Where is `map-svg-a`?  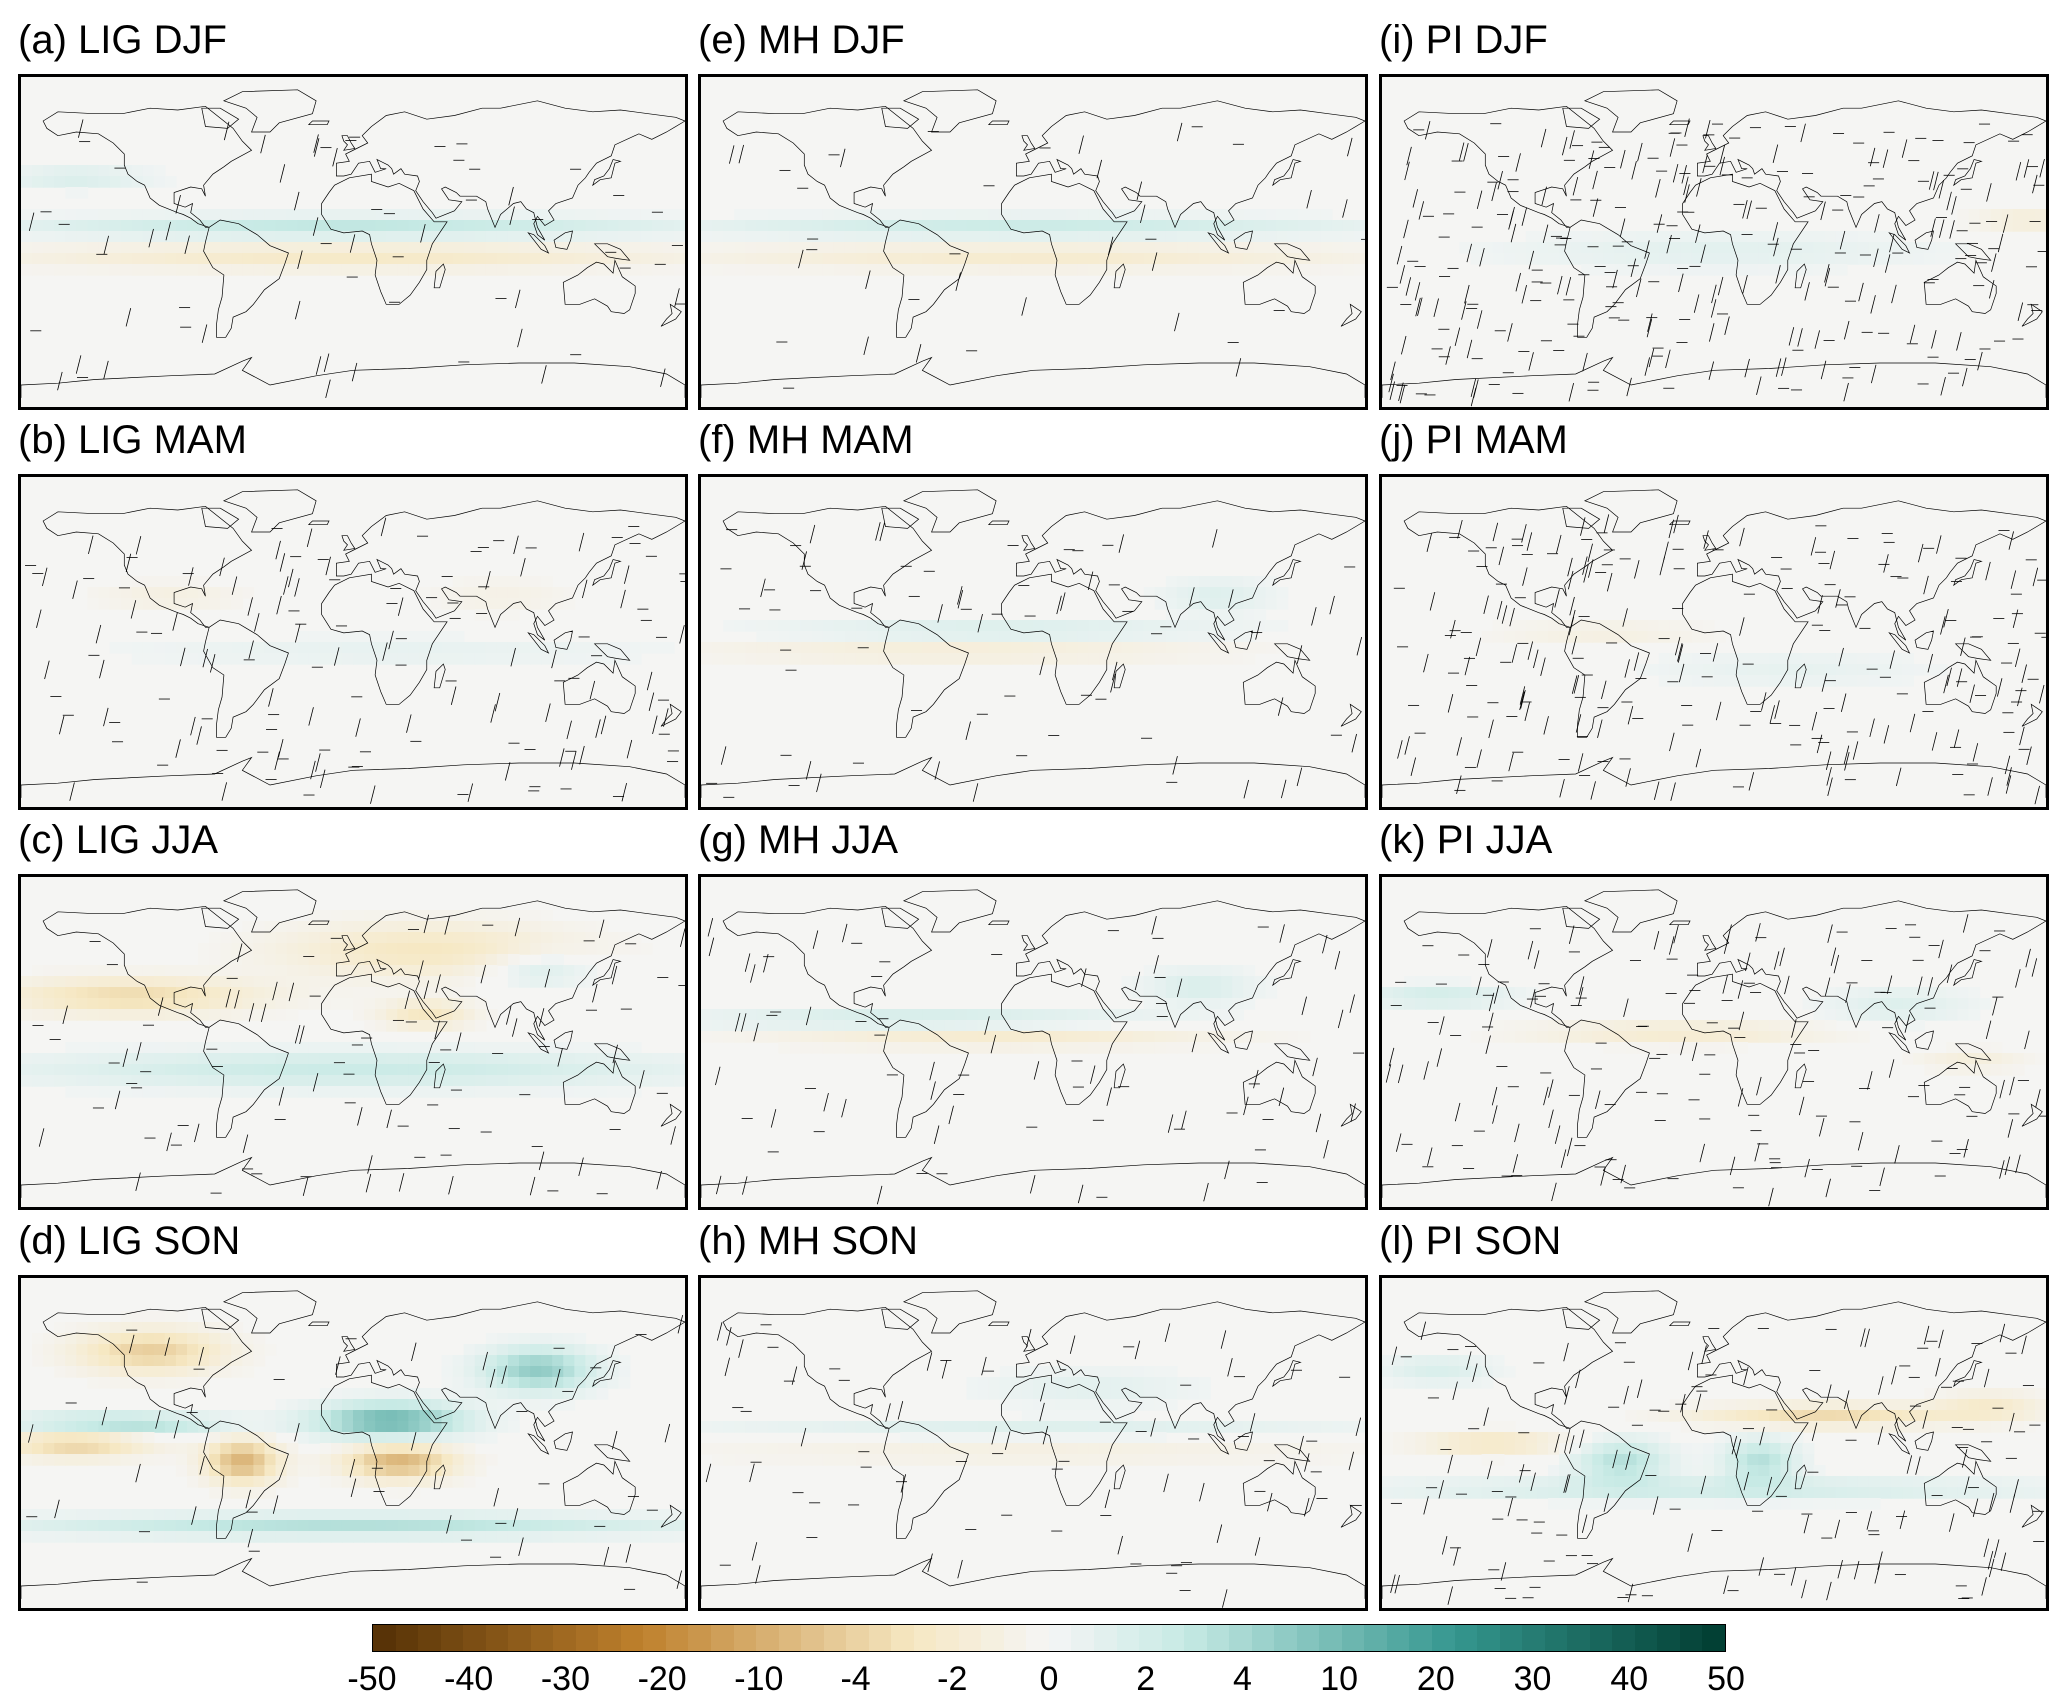 map-svg-a is located at coordinates (353, 242).